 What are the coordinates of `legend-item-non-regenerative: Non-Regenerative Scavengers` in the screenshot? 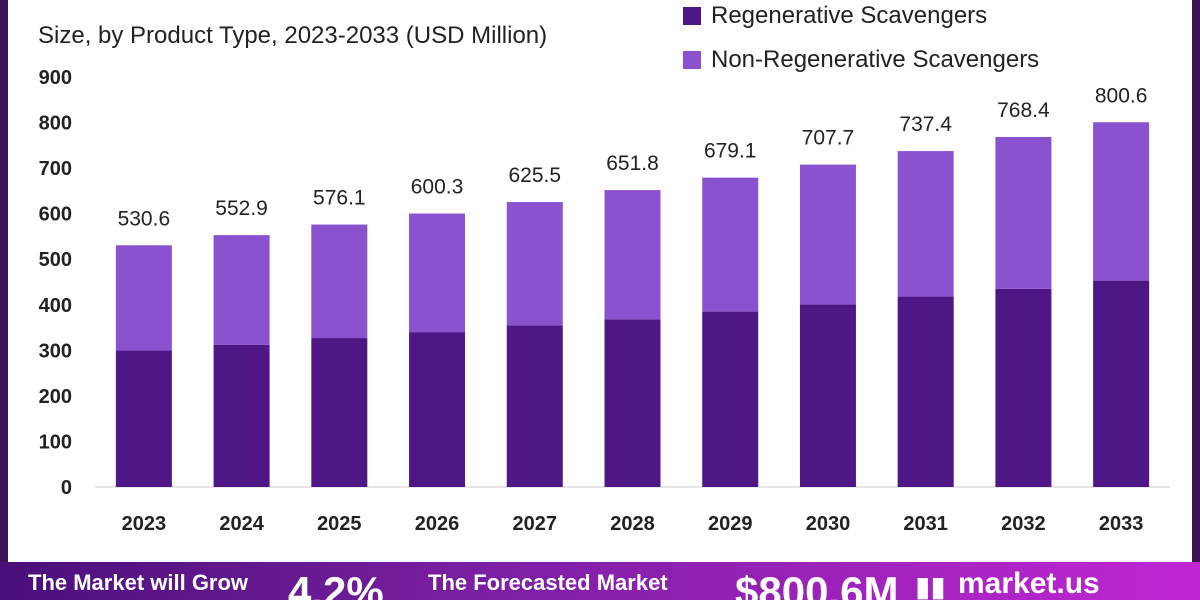 It's located at (861, 60).